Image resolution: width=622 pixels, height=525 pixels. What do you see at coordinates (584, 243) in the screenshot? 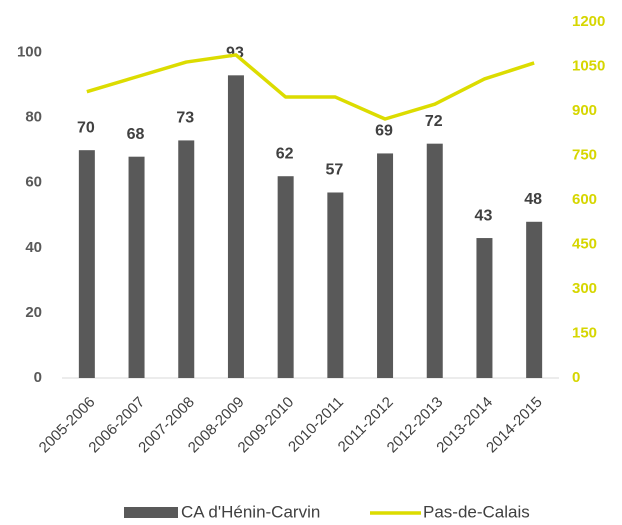
I see `y2-tick-label: 450` at bounding box center [584, 243].